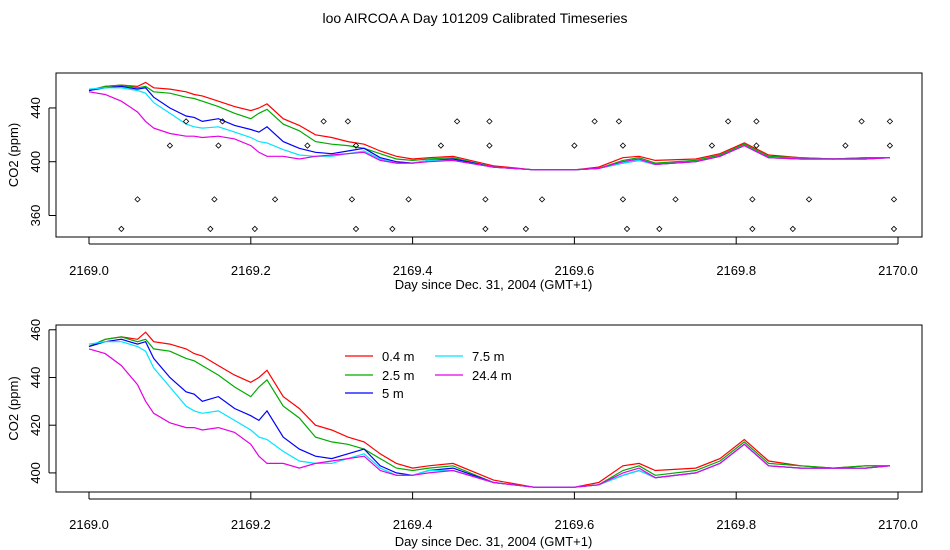 The image size is (950, 550). I want to click on series-line-0-4-m, so click(489, 126).